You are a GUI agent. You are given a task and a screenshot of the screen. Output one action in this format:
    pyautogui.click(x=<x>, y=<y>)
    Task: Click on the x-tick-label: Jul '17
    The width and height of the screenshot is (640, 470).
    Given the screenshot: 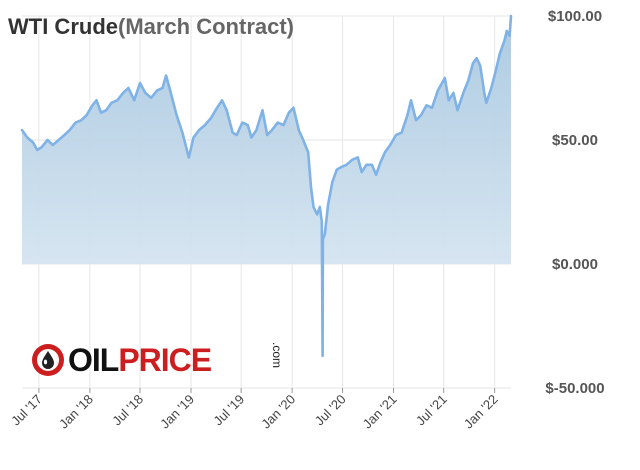 What is the action you would take?
    pyautogui.click(x=26, y=410)
    